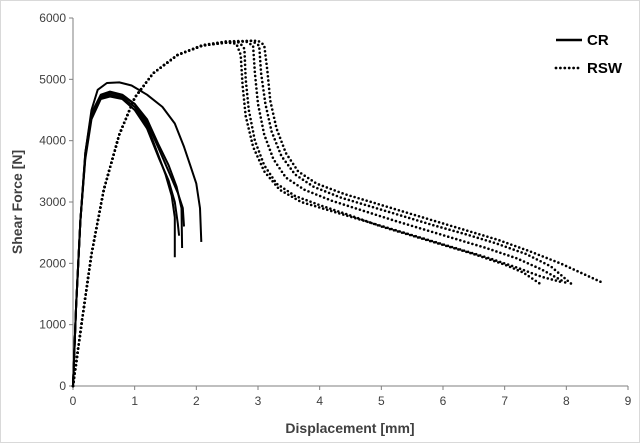  What do you see at coordinates (566, 401) in the screenshot?
I see `x-tick-label: 8` at bounding box center [566, 401].